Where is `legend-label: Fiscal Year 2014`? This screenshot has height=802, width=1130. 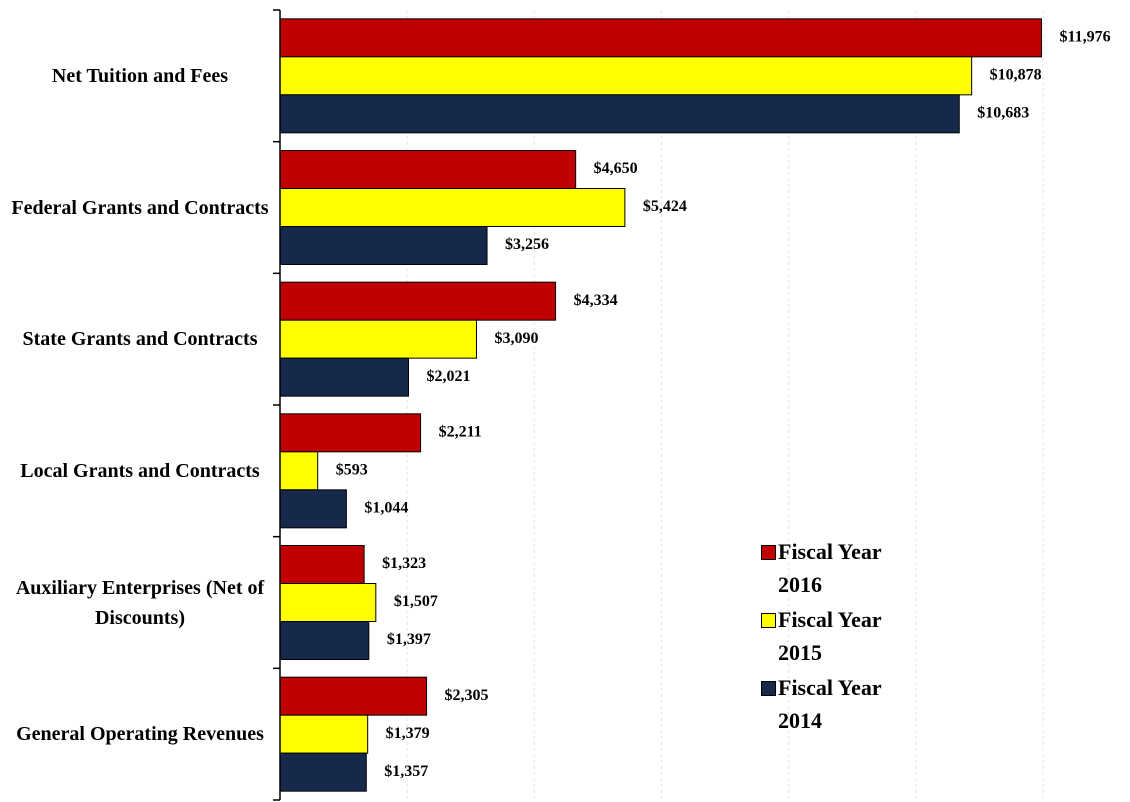 legend-label: Fiscal Year 2014 is located at coordinates (830, 704).